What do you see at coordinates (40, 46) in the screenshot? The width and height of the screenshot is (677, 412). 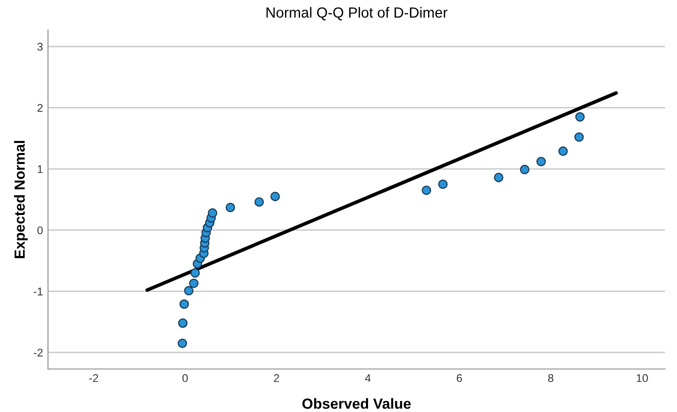 I see `y-tick-label: 3` at bounding box center [40, 46].